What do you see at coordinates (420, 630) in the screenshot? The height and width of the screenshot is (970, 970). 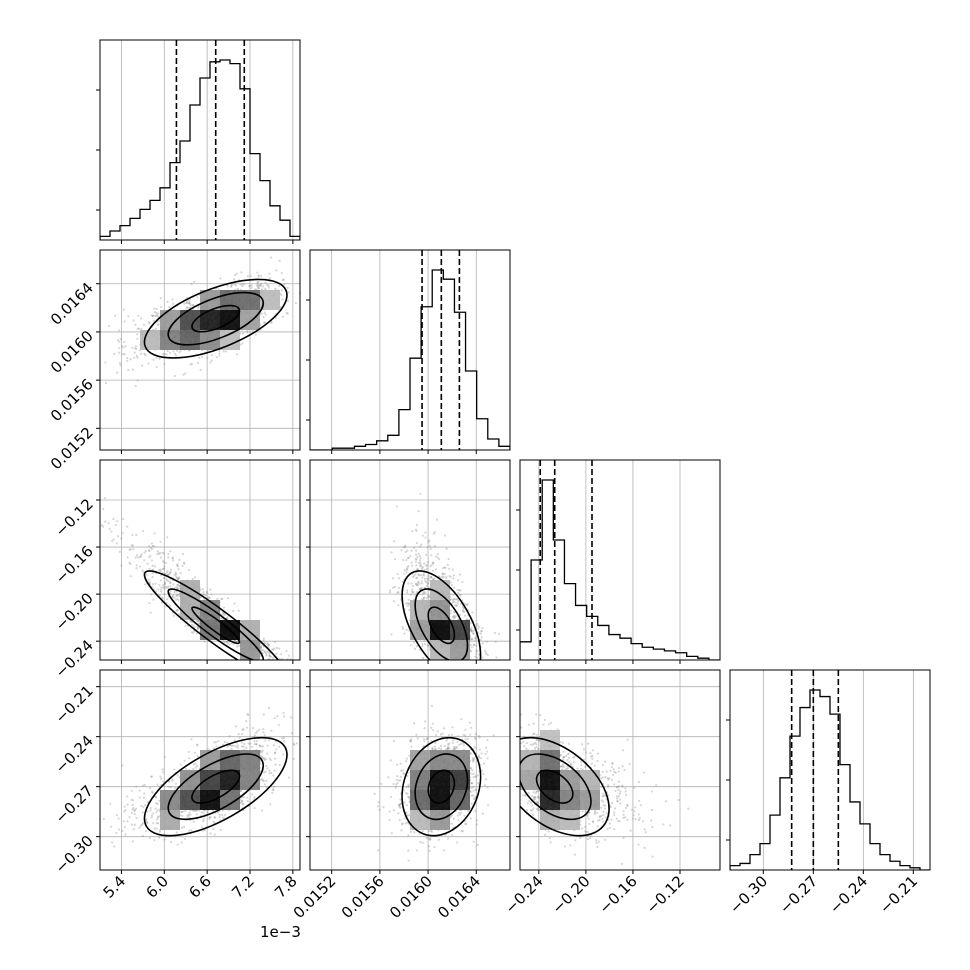 I see `density-cell` at bounding box center [420, 630].